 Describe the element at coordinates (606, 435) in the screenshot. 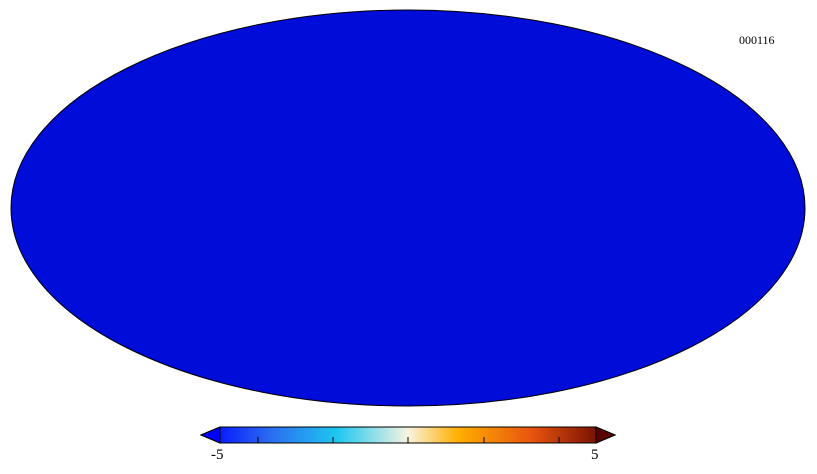

I see `colorbar-max-arrow` at that location.